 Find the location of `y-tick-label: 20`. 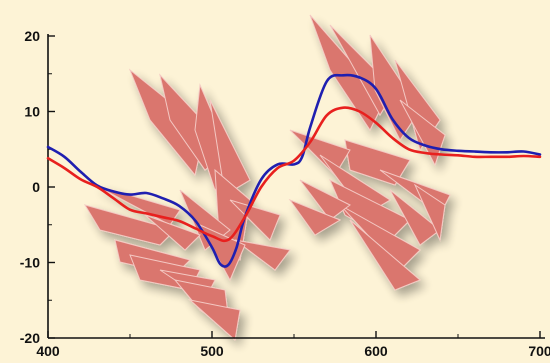

y-tick-label: 20 is located at coordinates (32, 36).